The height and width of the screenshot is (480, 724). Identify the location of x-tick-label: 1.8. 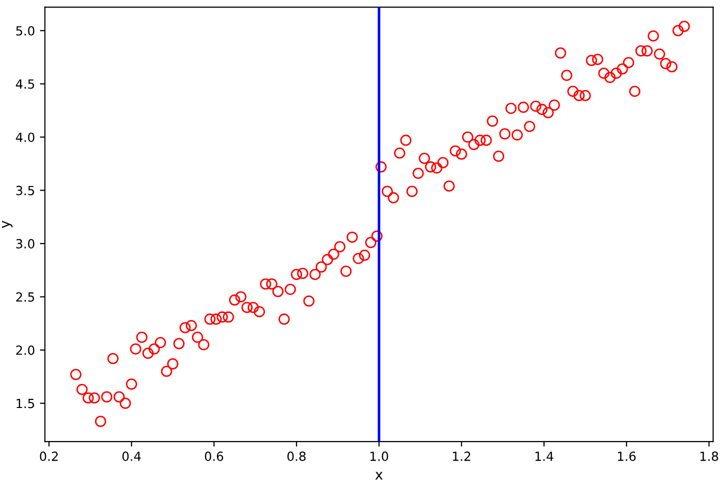
(709, 456).